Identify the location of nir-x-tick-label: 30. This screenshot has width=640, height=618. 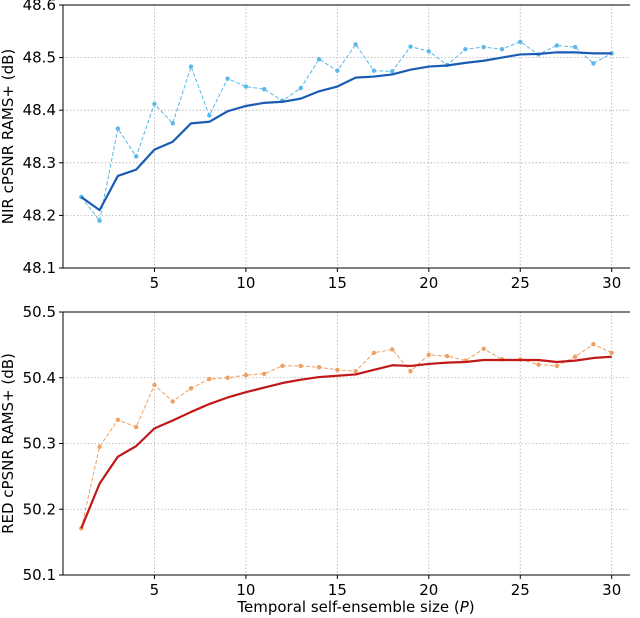
(611, 283).